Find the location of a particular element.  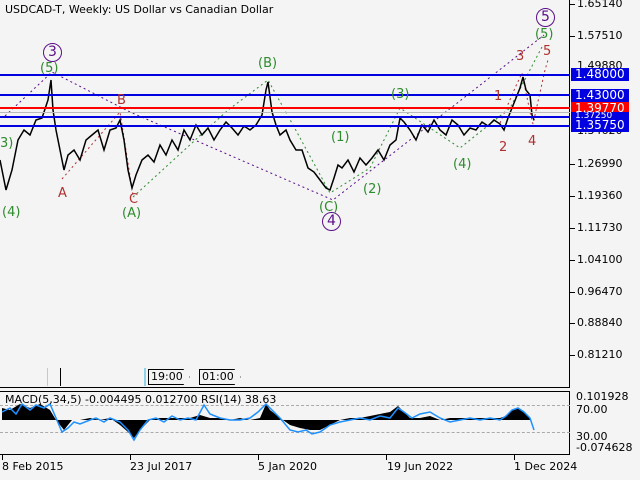

price-tick-label: 1.65140 is located at coordinates (600, 5).